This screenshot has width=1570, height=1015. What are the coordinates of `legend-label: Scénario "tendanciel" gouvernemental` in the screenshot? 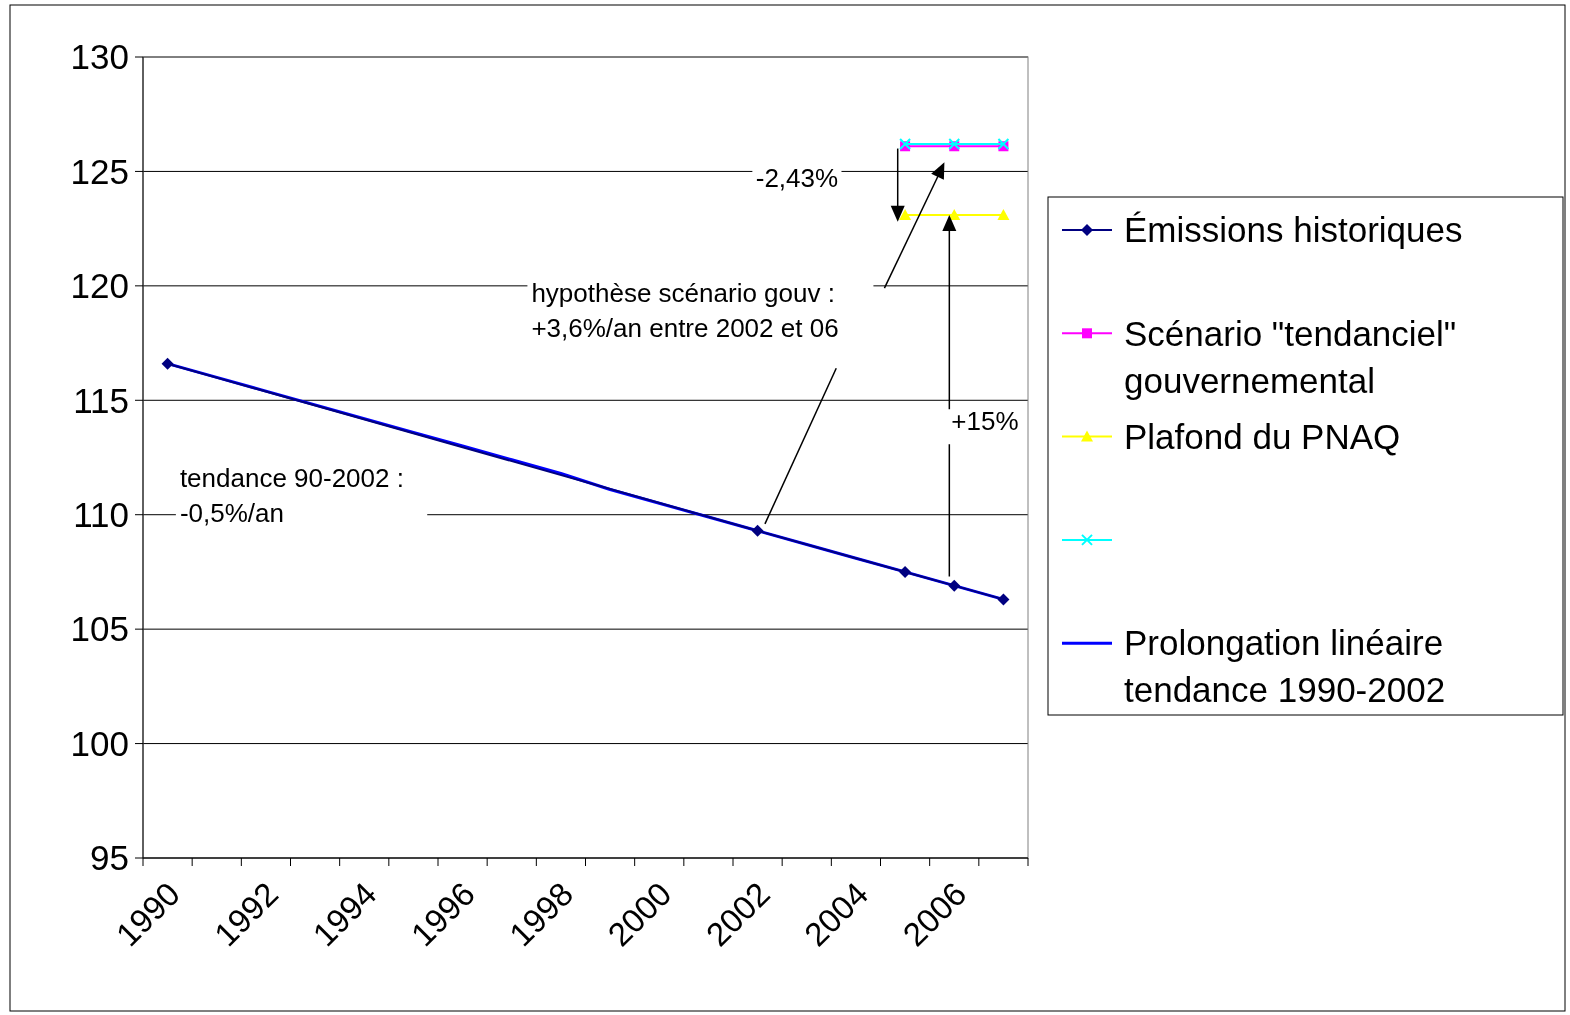 It's located at (1290, 356).